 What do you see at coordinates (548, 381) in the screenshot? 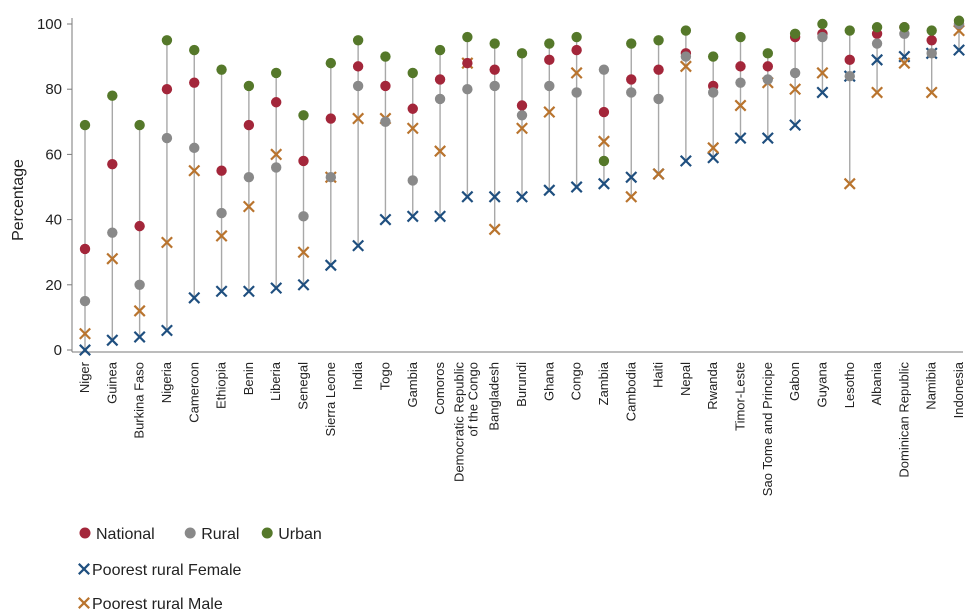
I see `category-label: Ghana` at bounding box center [548, 381].